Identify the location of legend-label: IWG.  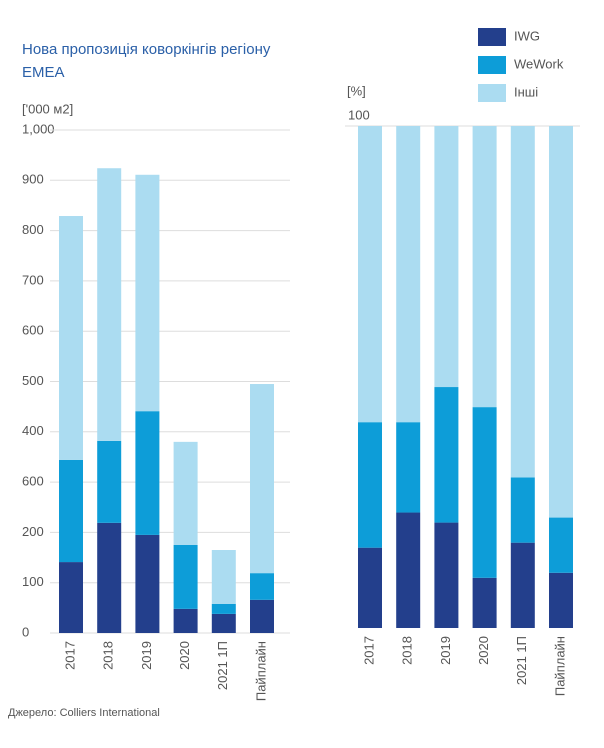
(527, 35).